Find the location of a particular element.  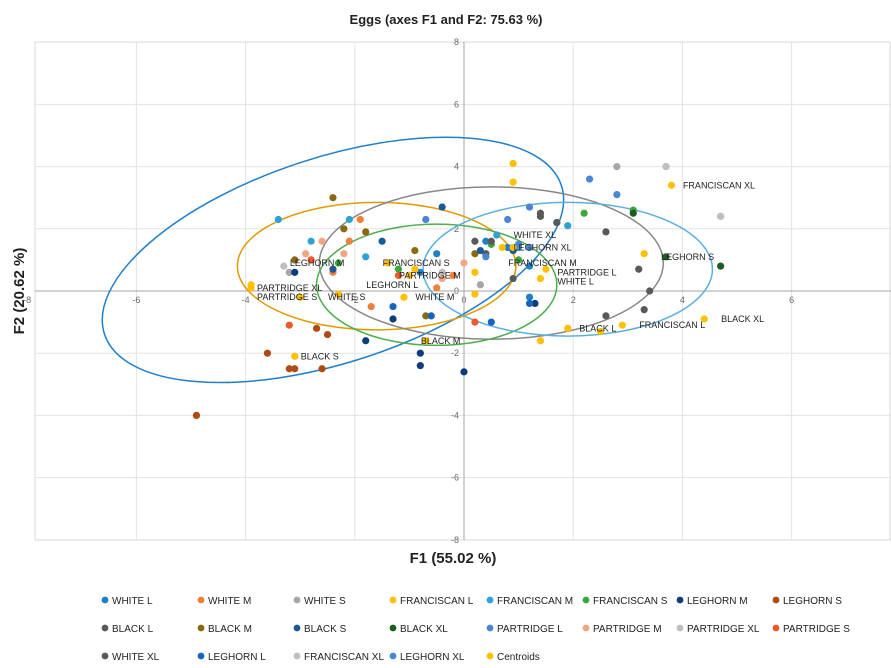

legend-item: WHITE XL is located at coordinates (130, 657).